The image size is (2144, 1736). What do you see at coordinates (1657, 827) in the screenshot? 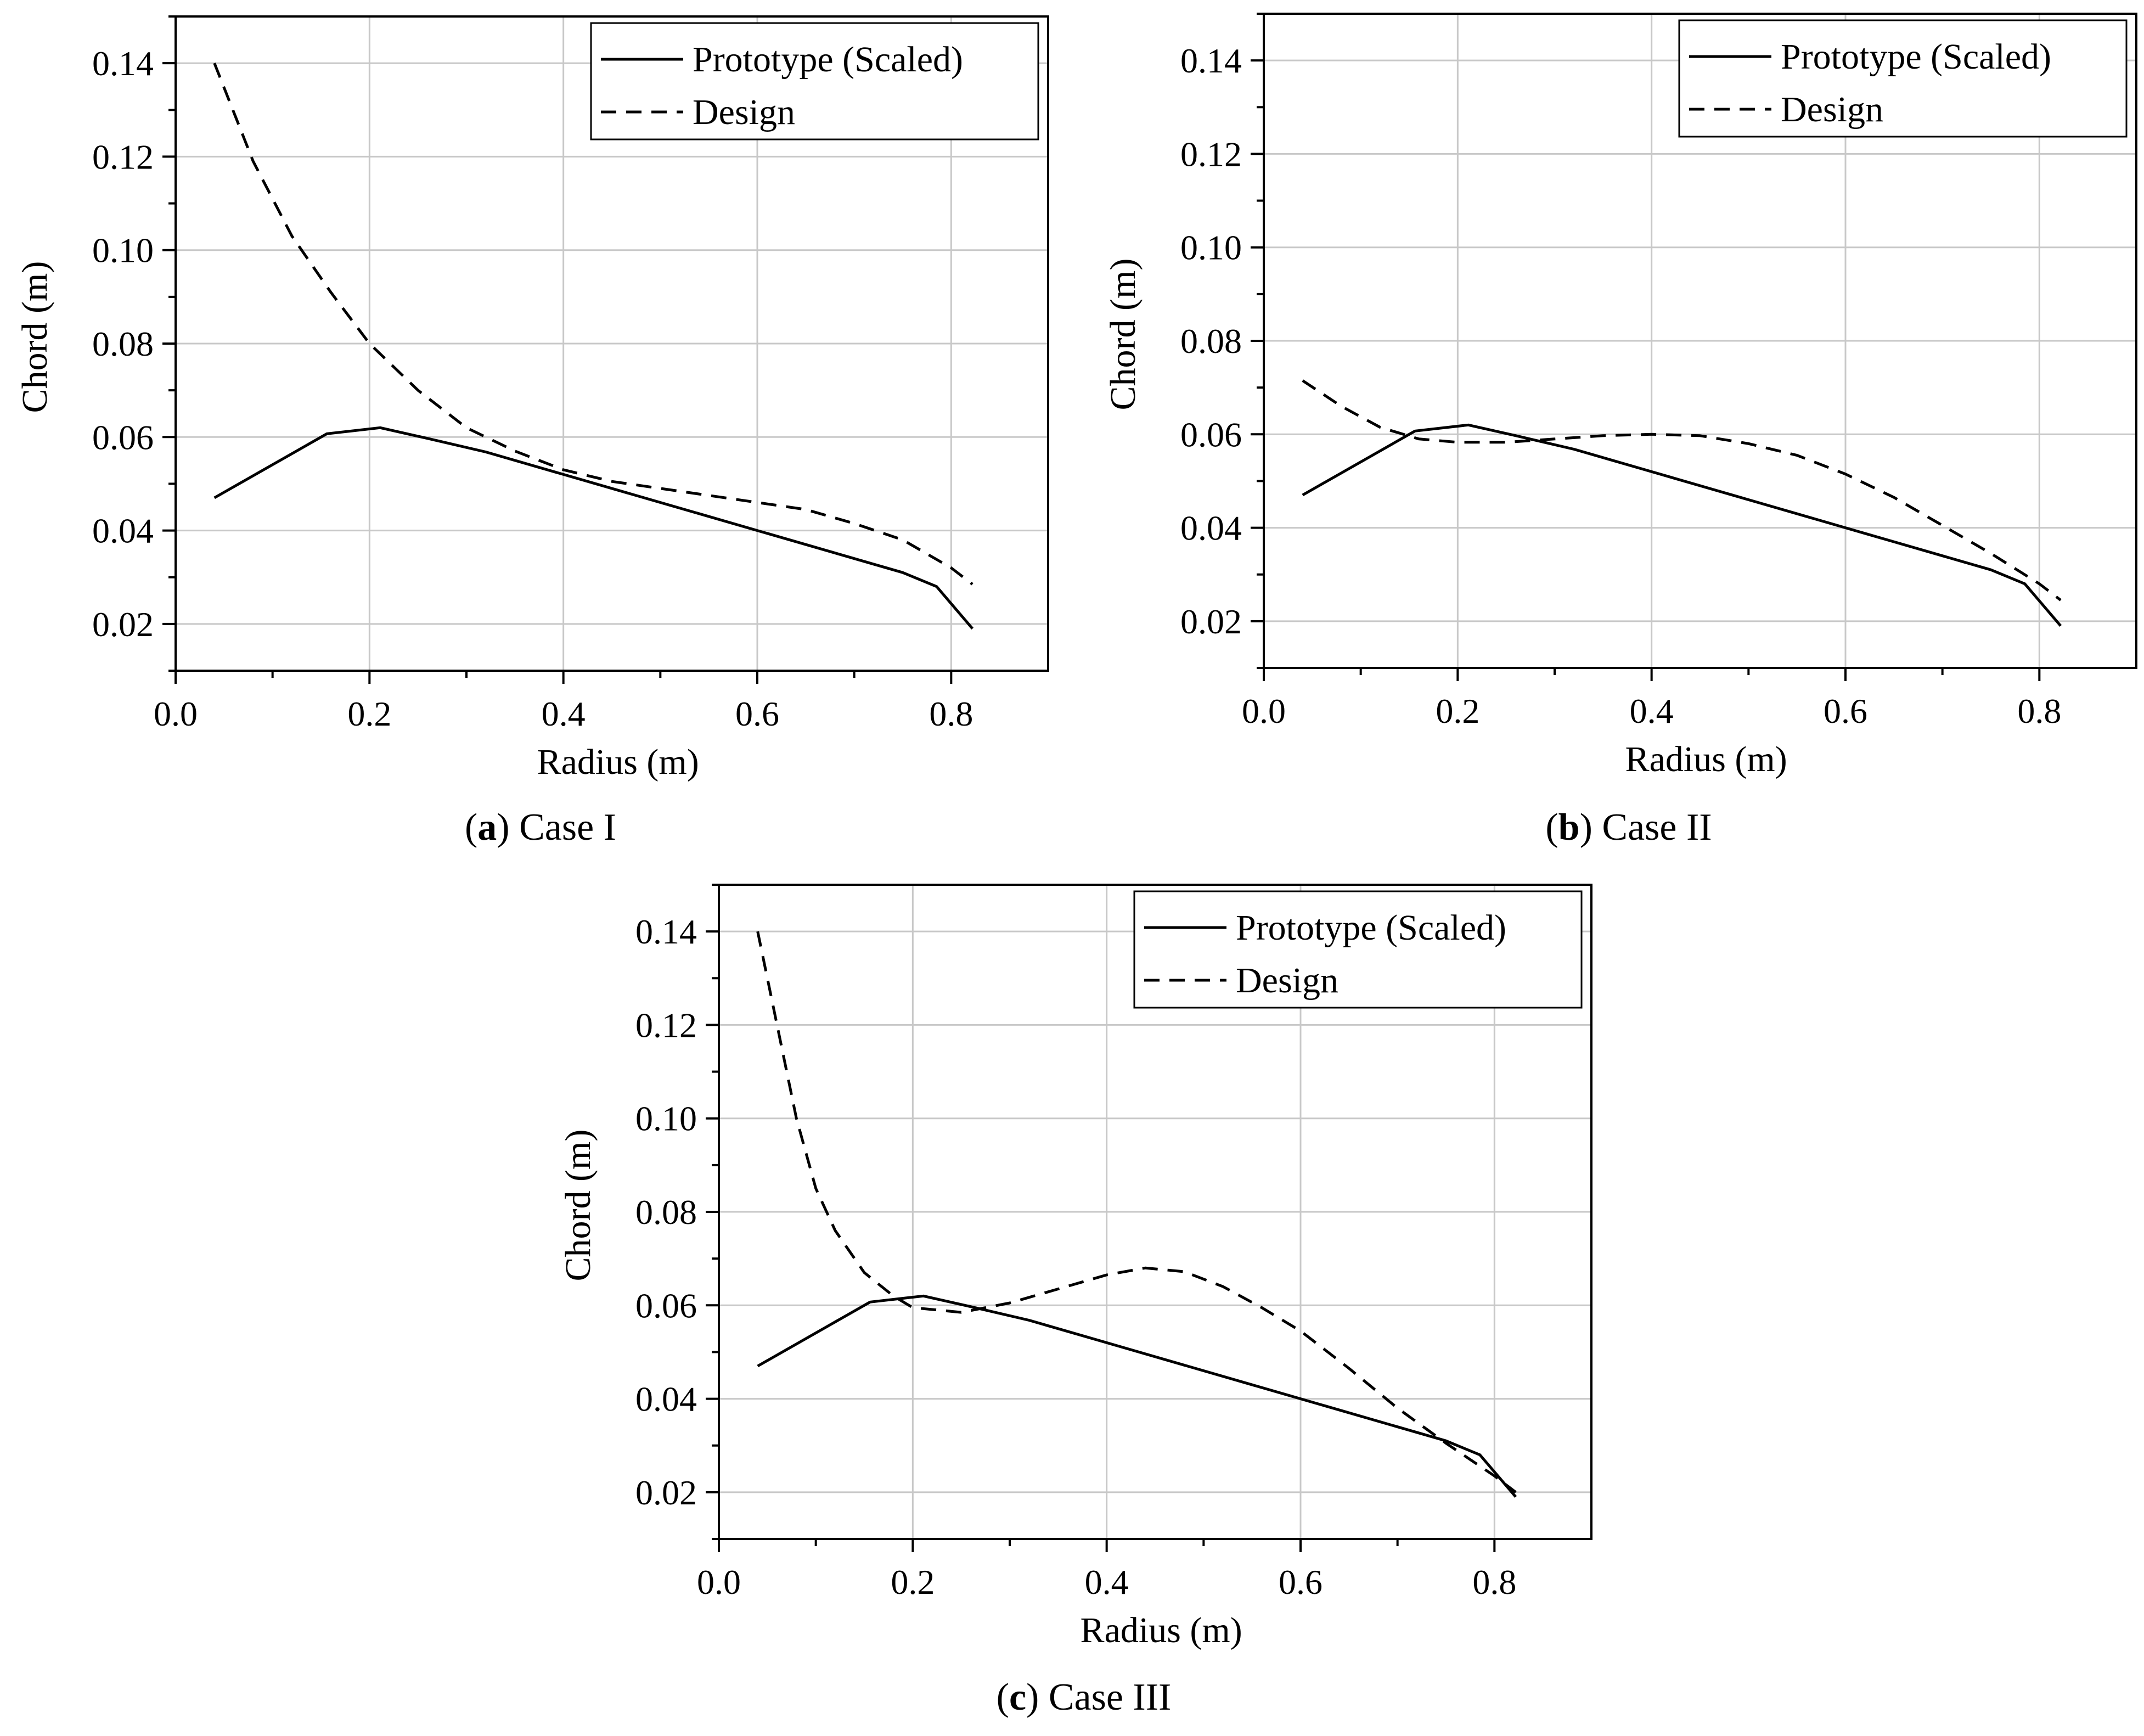
I see `caption-title: Case II` at bounding box center [1657, 827].